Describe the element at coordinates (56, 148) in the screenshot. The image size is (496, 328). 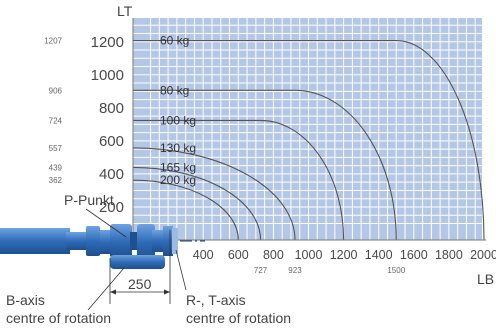
I see `y-special-tick-label: 557` at that location.